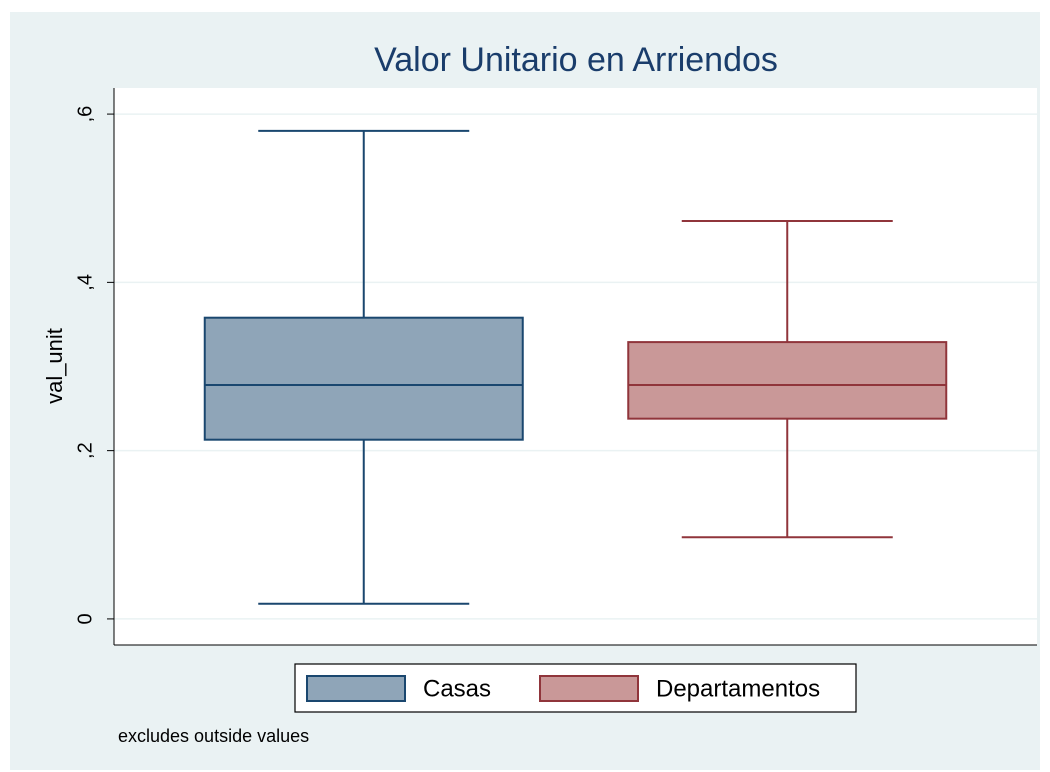 Image resolution: width=1050 pixels, height=772 pixels. I want to click on note: excludes outside values, so click(213, 736).